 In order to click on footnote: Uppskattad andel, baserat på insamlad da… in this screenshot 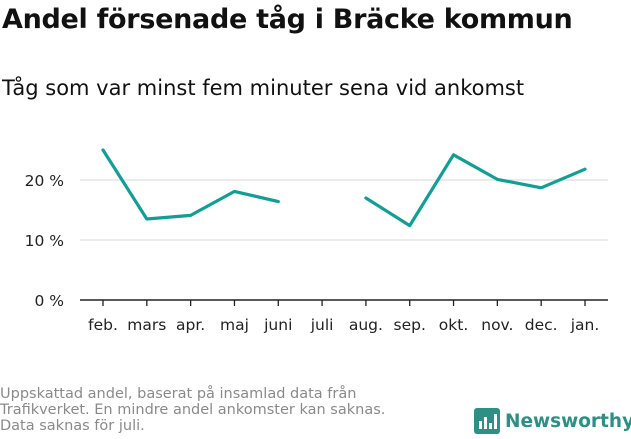, I will do `click(220, 410)`.